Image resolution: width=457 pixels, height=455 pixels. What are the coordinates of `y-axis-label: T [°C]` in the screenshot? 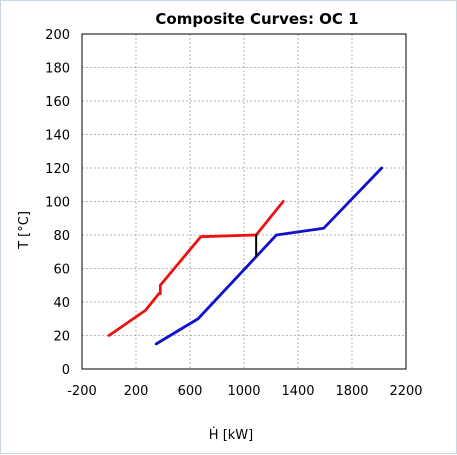 It's located at (24, 230).